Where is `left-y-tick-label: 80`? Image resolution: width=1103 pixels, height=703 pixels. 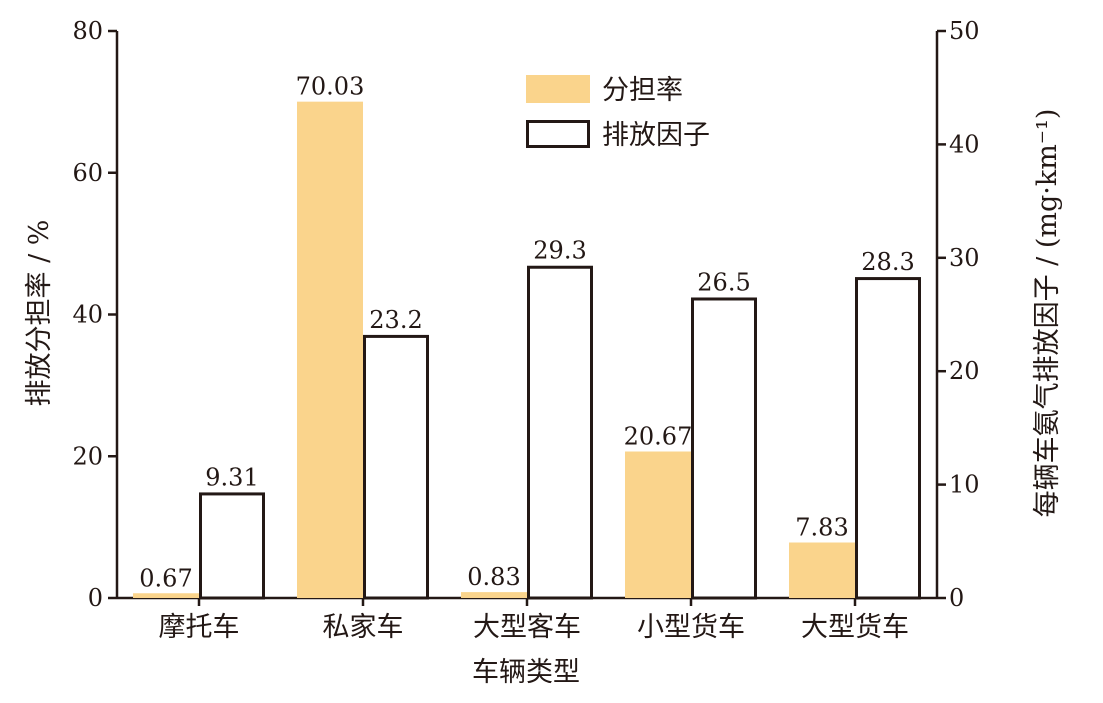
left-y-tick-label: 80 is located at coordinates (87, 31).